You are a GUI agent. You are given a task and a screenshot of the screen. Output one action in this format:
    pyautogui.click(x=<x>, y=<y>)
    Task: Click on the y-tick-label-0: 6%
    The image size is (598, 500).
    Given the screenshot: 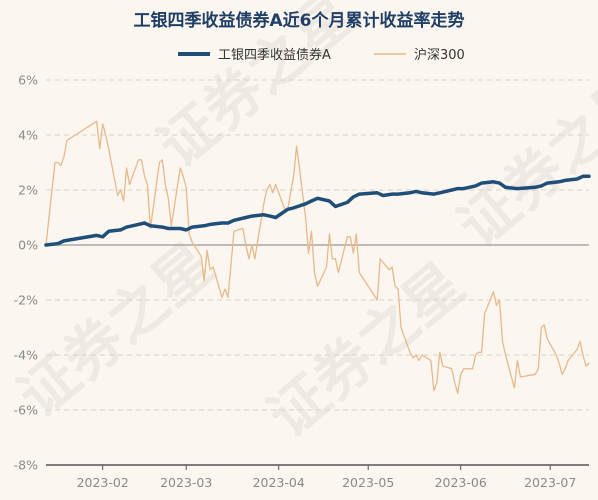 What is the action you would take?
    pyautogui.click(x=28, y=80)
    